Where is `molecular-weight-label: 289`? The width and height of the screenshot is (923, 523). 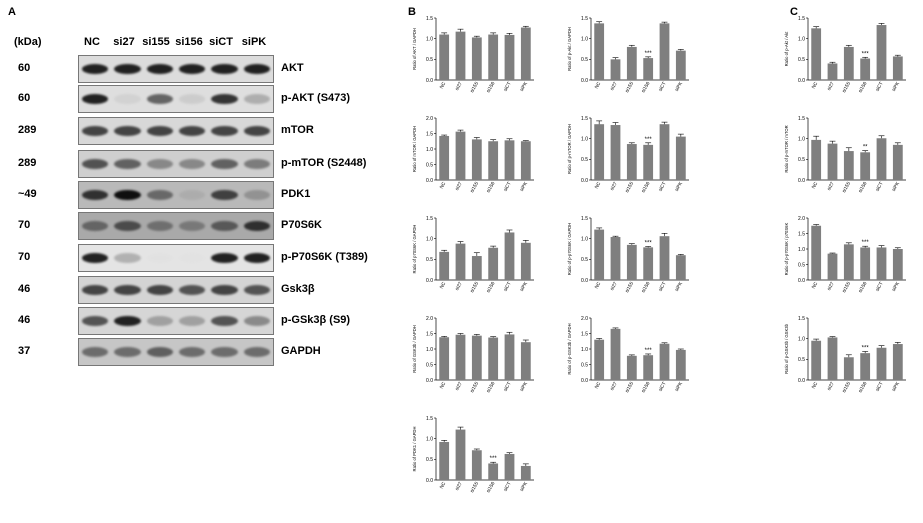
molecular-weight-label: 289 is located at coordinates (27, 130).